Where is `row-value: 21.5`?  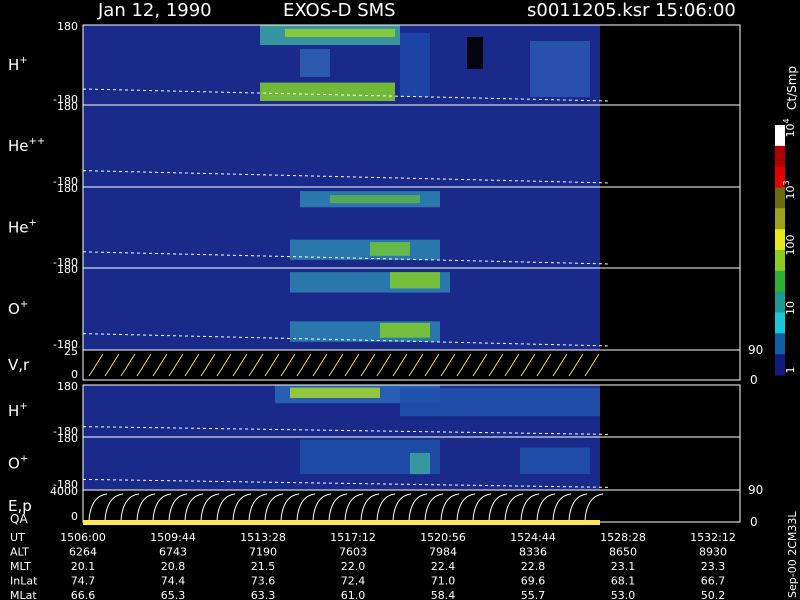 row-value: 21.5 is located at coordinates (263, 566).